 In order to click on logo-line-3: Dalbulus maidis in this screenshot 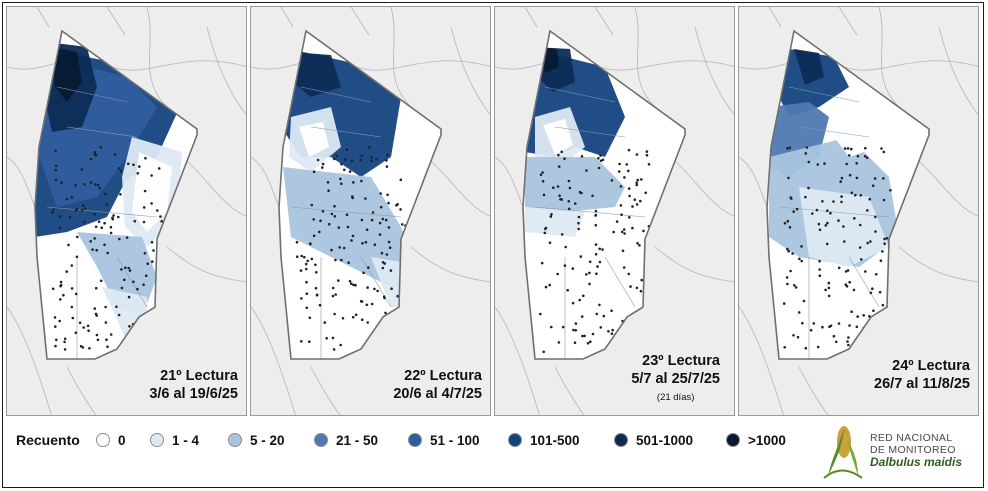, I will do `click(916, 462)`.